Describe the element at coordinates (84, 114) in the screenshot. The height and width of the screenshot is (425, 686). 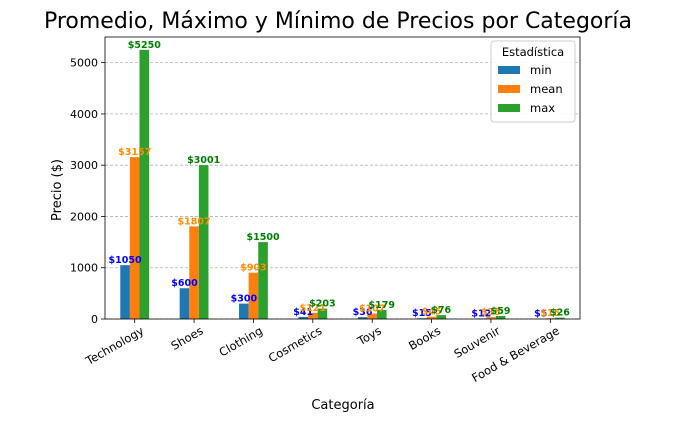
I see `y-tick-label: 4000` at that location.